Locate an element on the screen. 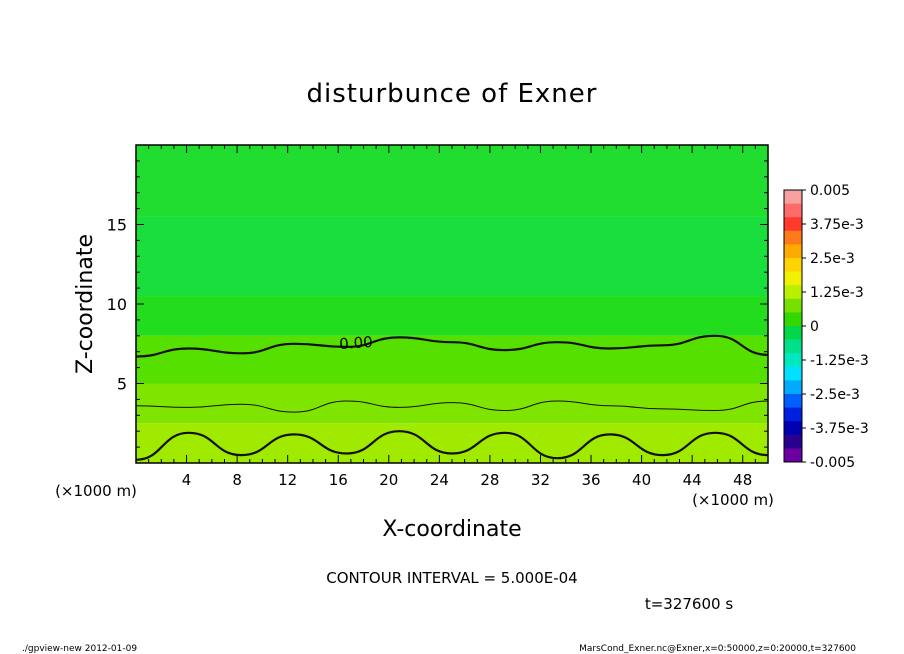  footer-left: ./gpview-new 2012-01-09 is located at coordinates (79, 649).